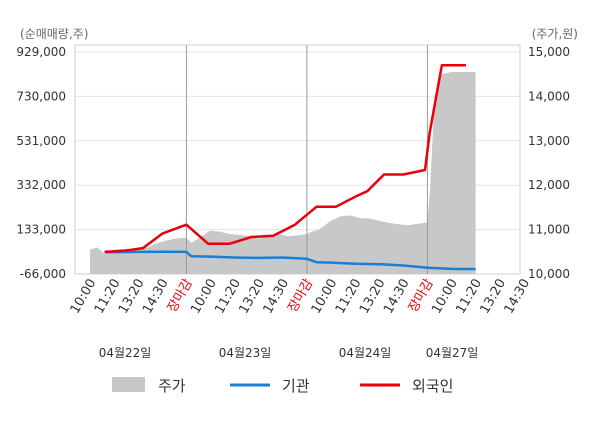  I want to click on legend-label: 외국인, so click(432, 386).